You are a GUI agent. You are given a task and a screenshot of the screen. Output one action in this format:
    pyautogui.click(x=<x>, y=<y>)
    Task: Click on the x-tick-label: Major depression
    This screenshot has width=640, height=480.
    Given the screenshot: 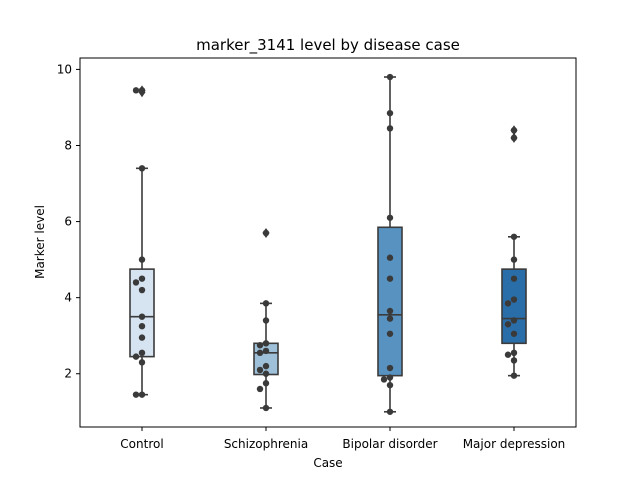 What is the action you would take?
    pyautogui.click(x=514, y=444)
    